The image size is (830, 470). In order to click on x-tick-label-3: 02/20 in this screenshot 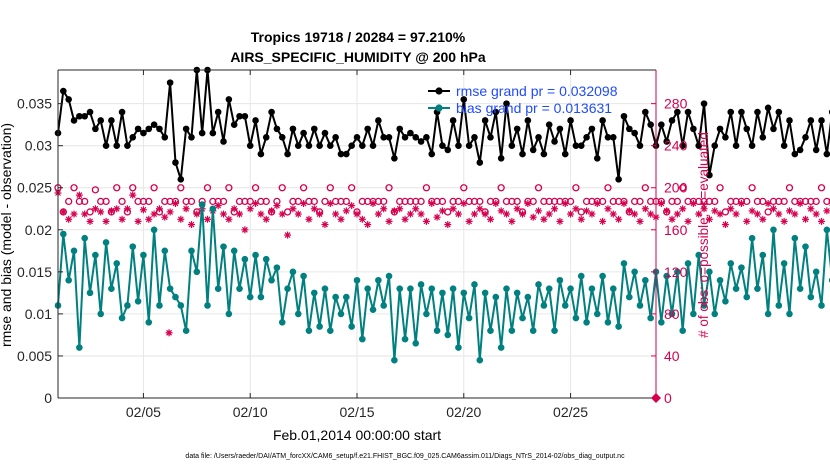, I will do `click(463, 412)`.